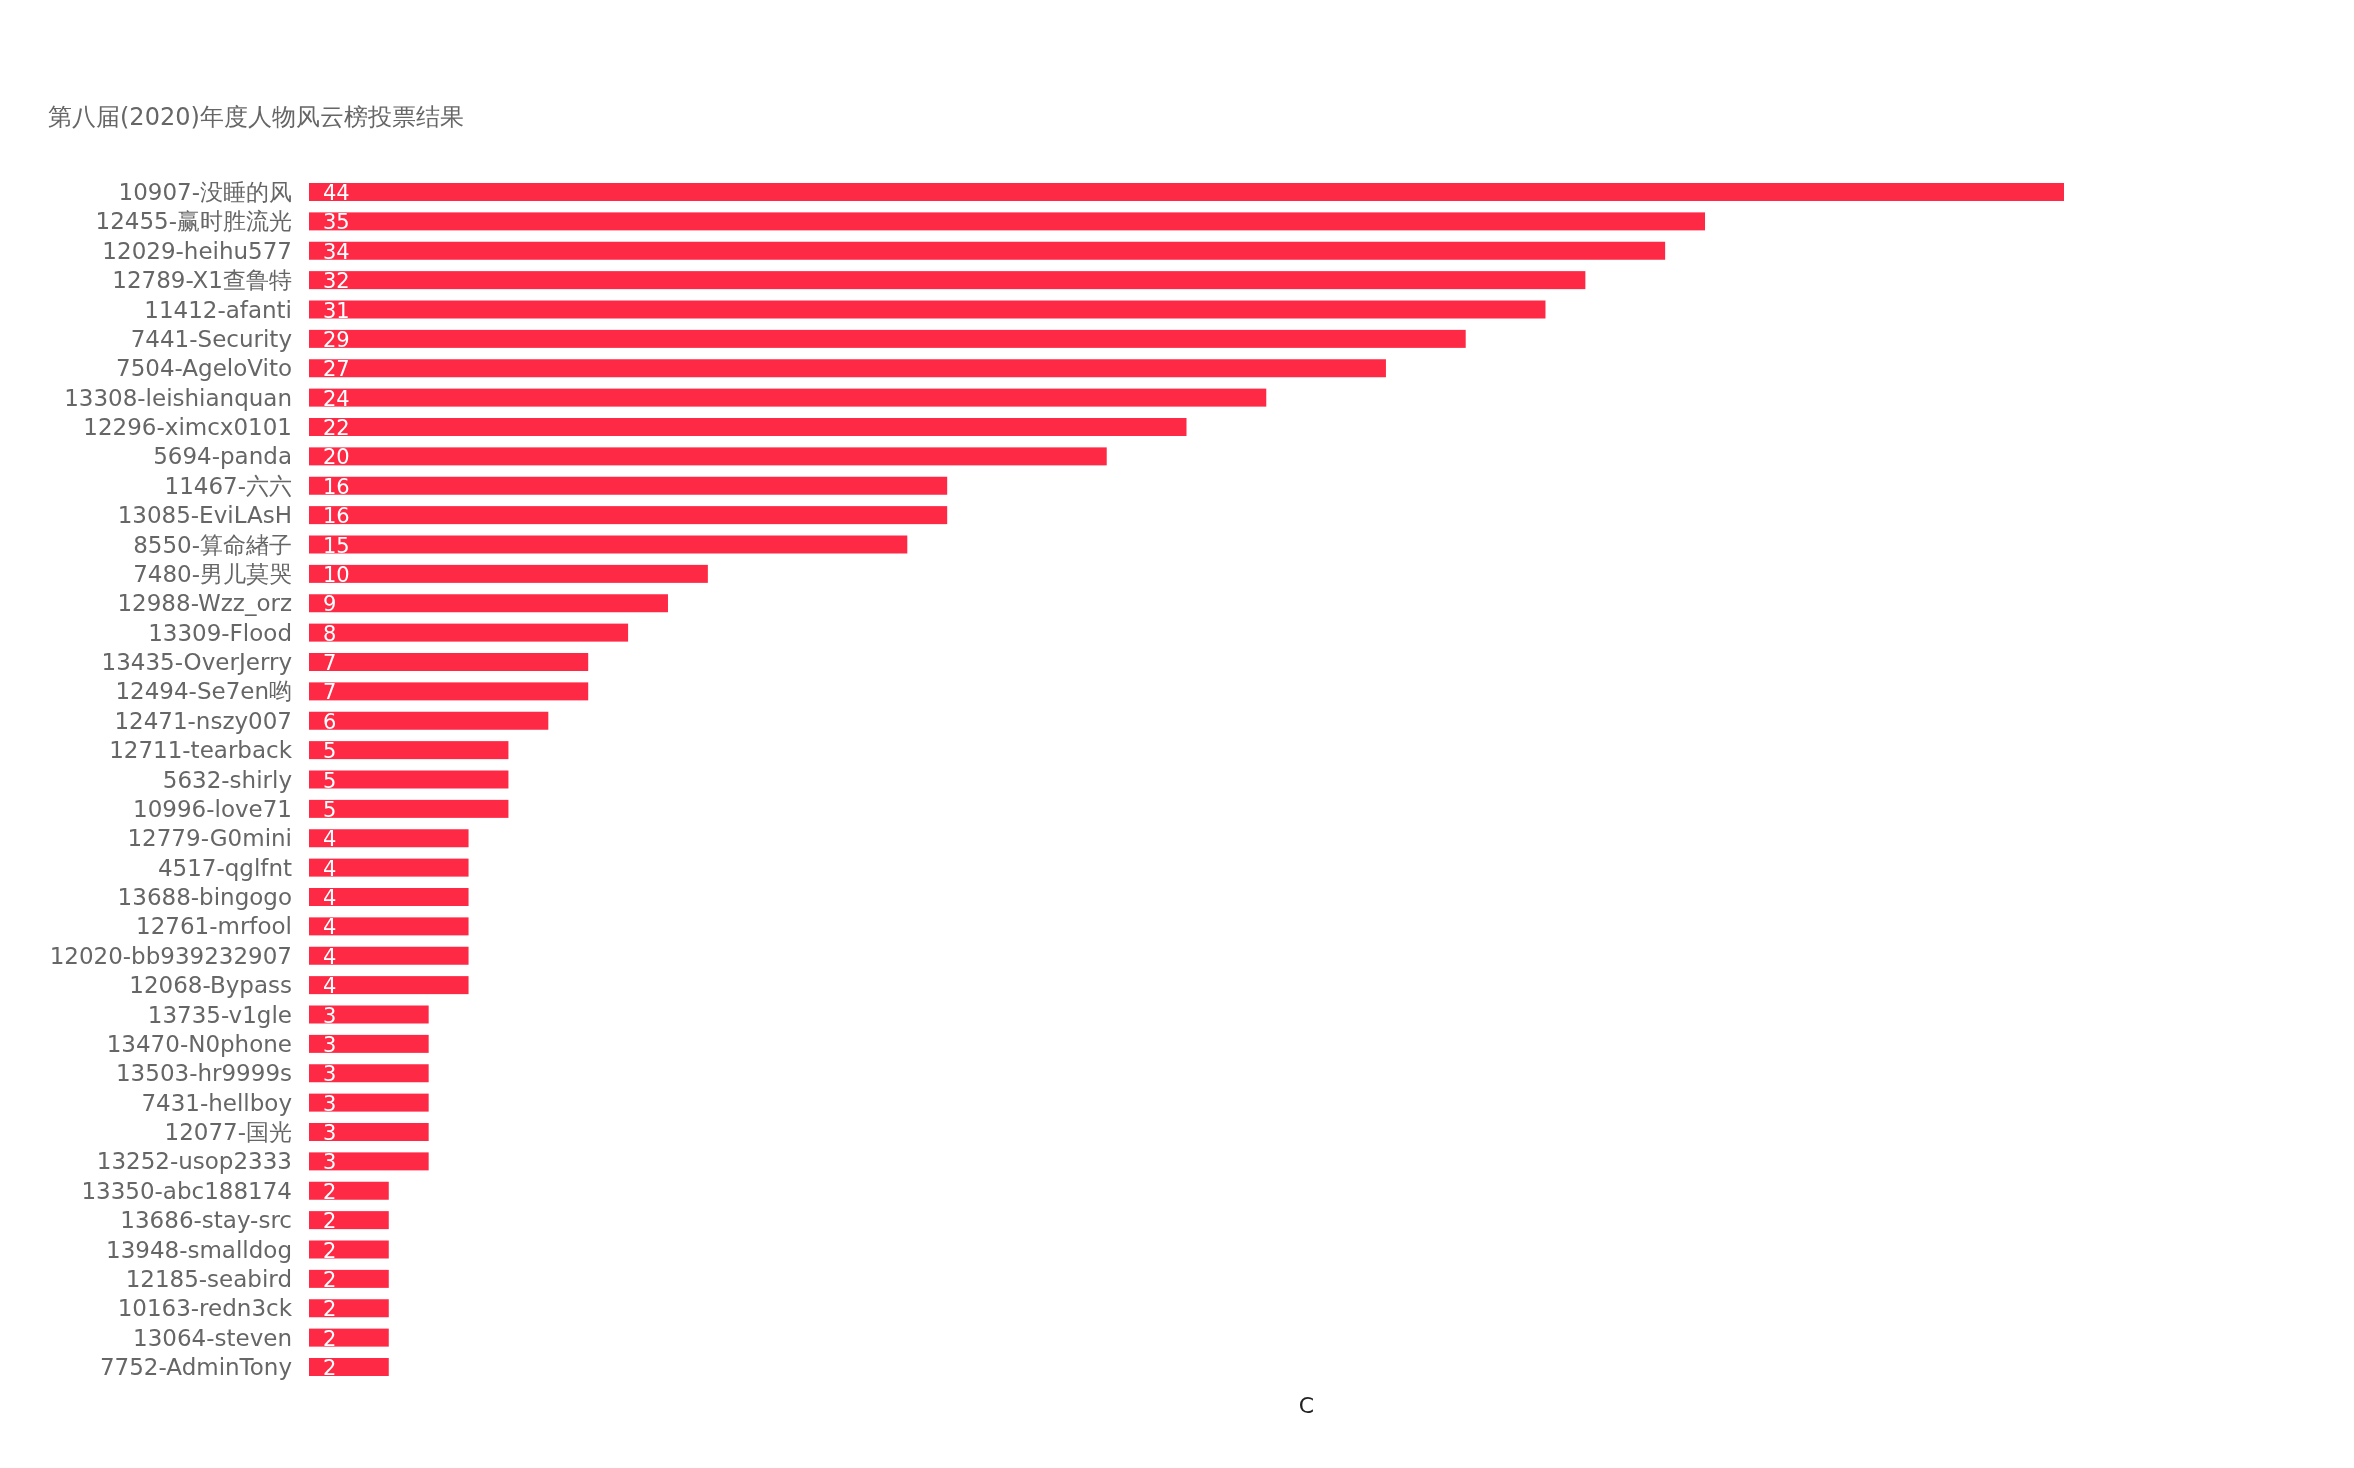 The image size is (2354, 1468). Describe the element at coordinates (336, 516) in the screenshot. I see `data-label: 16` at that location.